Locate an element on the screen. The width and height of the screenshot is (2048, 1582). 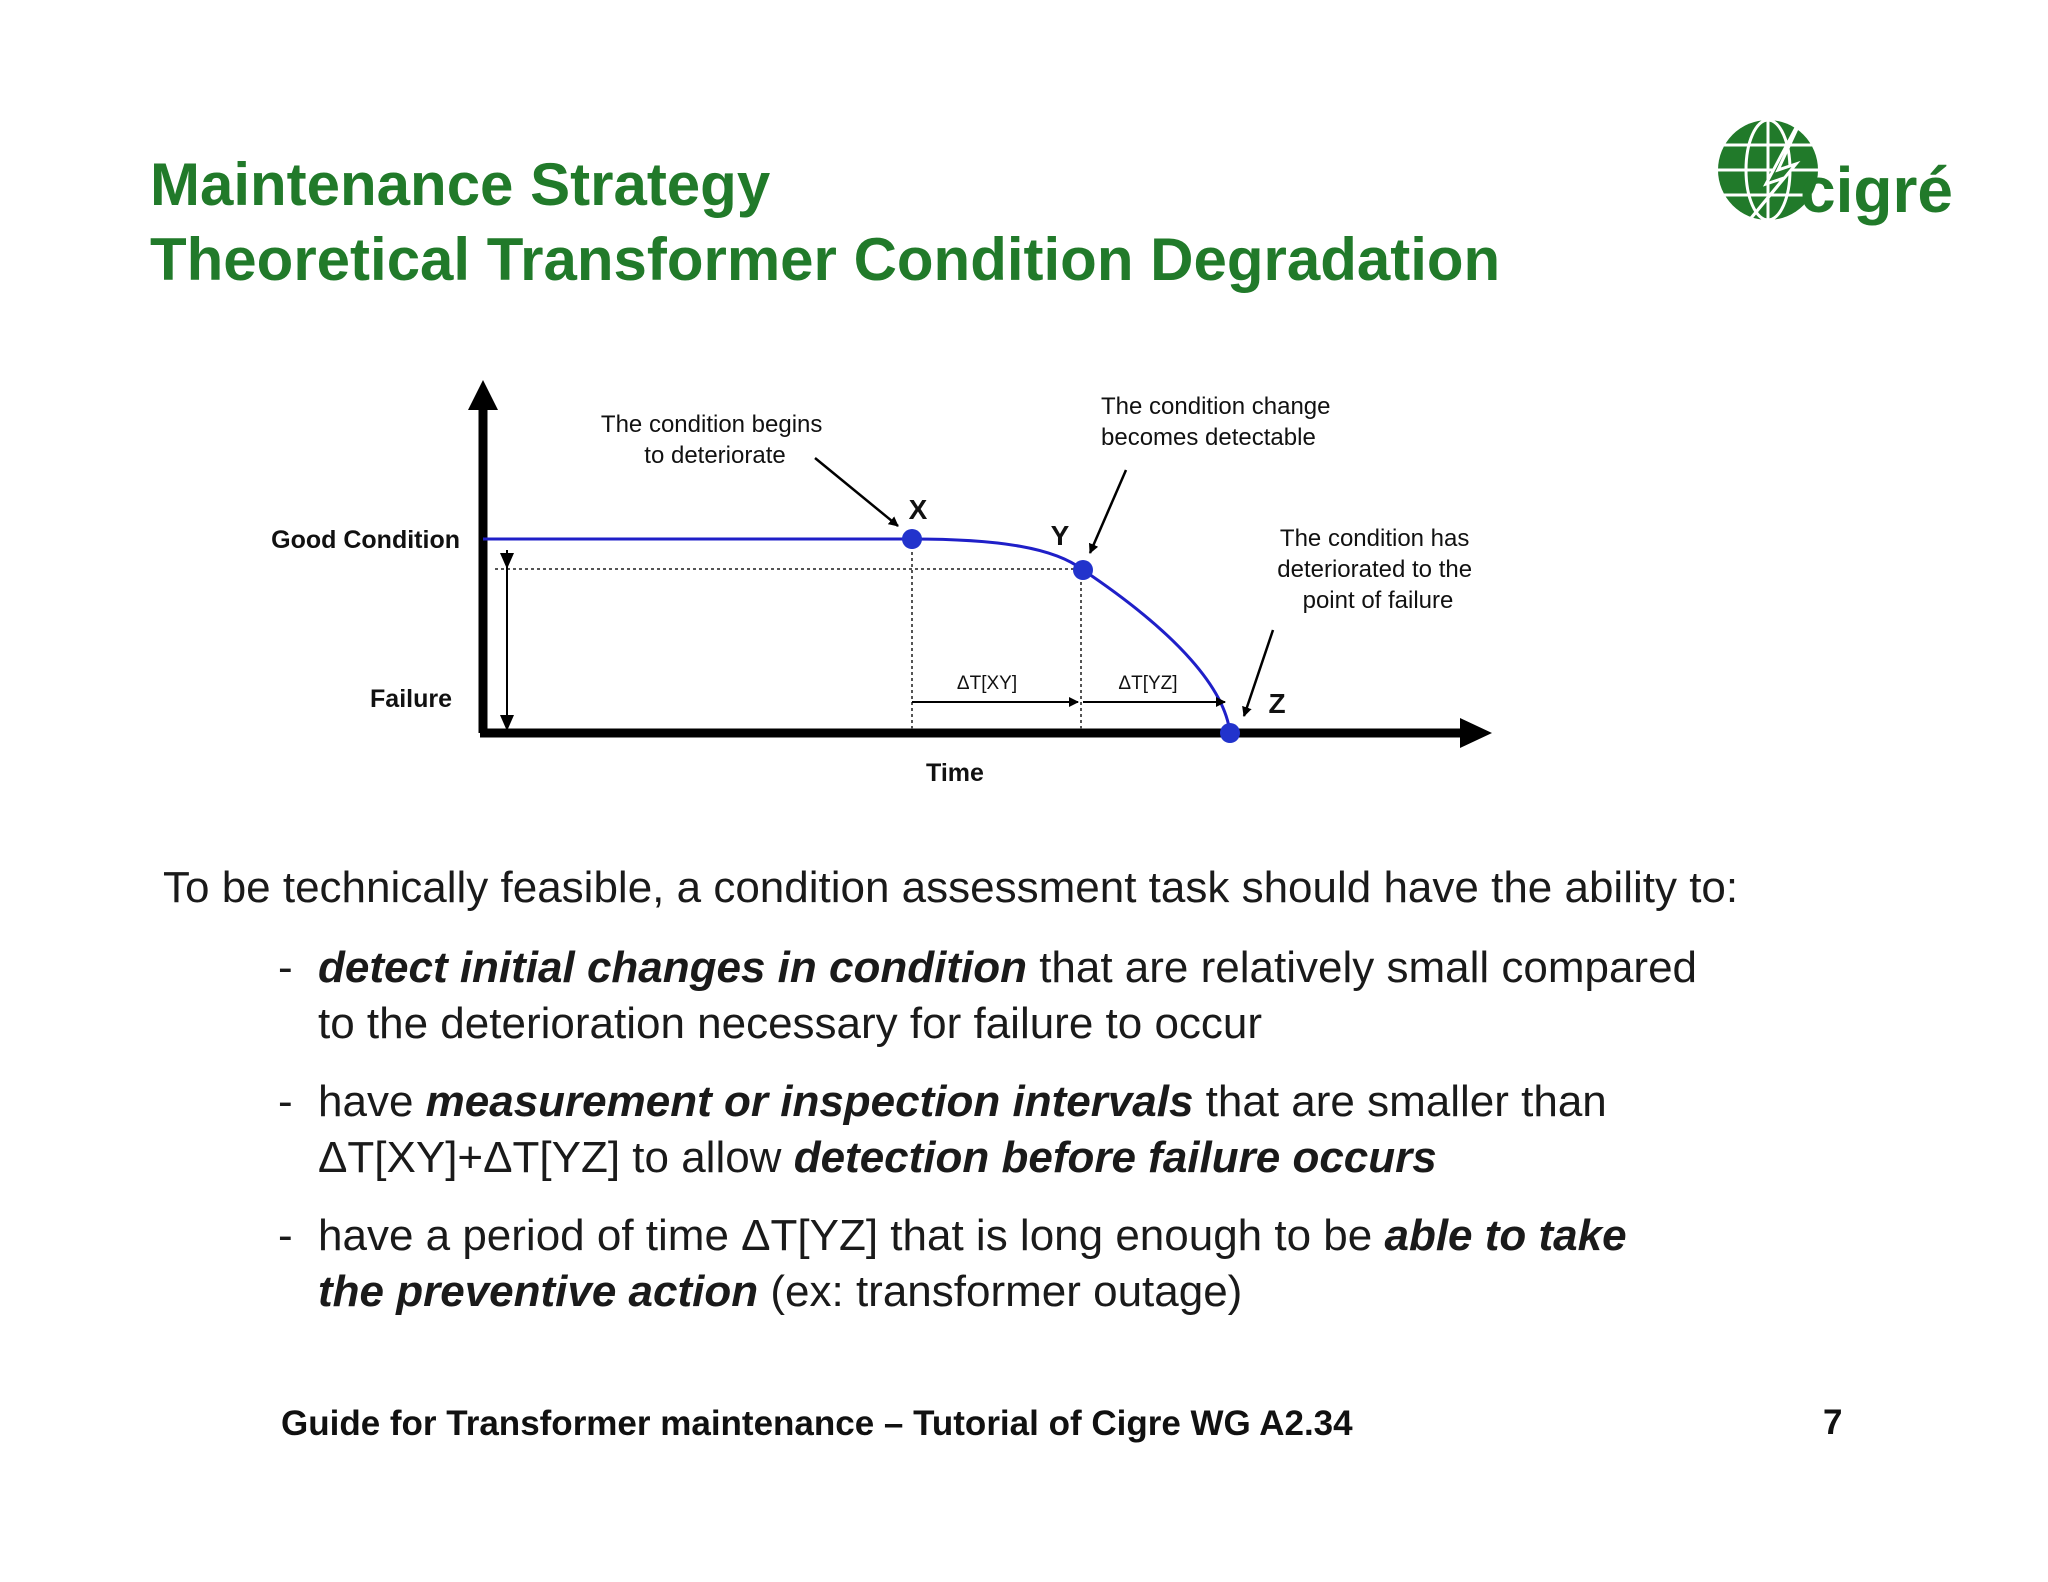
interval-xy-label: ΔT[XY] is located at coordinates (987, 683).